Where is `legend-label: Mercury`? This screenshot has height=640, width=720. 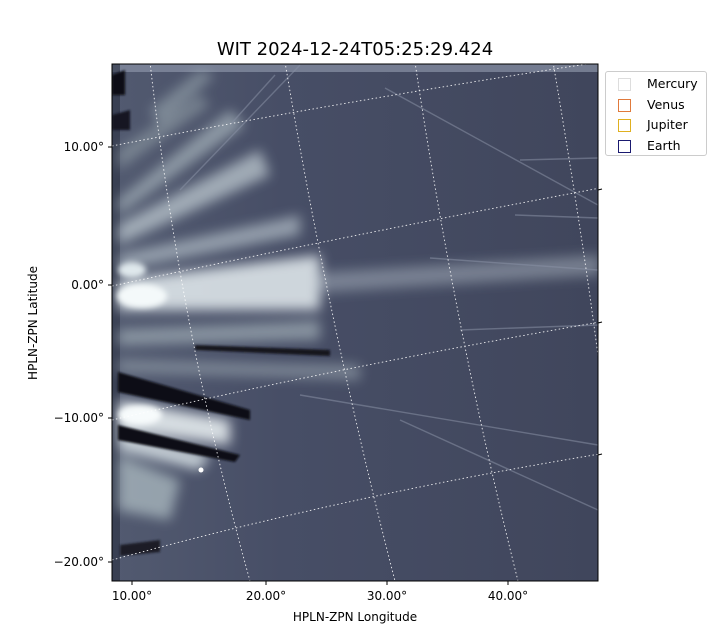
legend-label: Mercury is located at coordinates (672, 83).